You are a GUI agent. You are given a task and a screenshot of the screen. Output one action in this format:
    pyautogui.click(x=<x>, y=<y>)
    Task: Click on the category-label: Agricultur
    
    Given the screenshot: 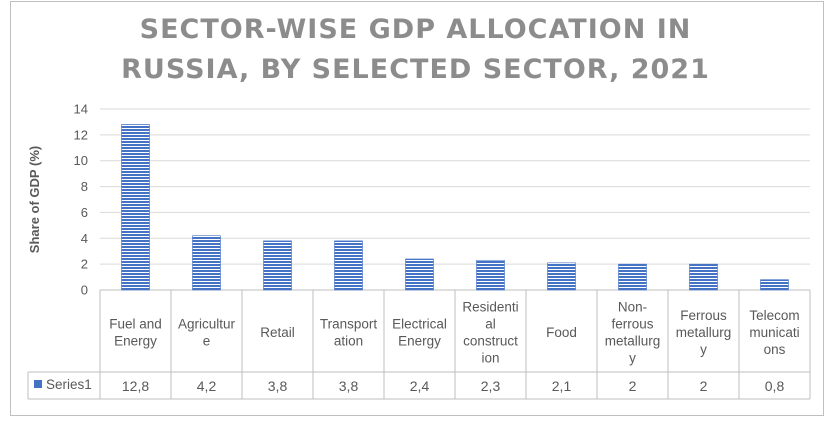 What is the action you would take?
    pyautogui.click(x=207, y=324)
    